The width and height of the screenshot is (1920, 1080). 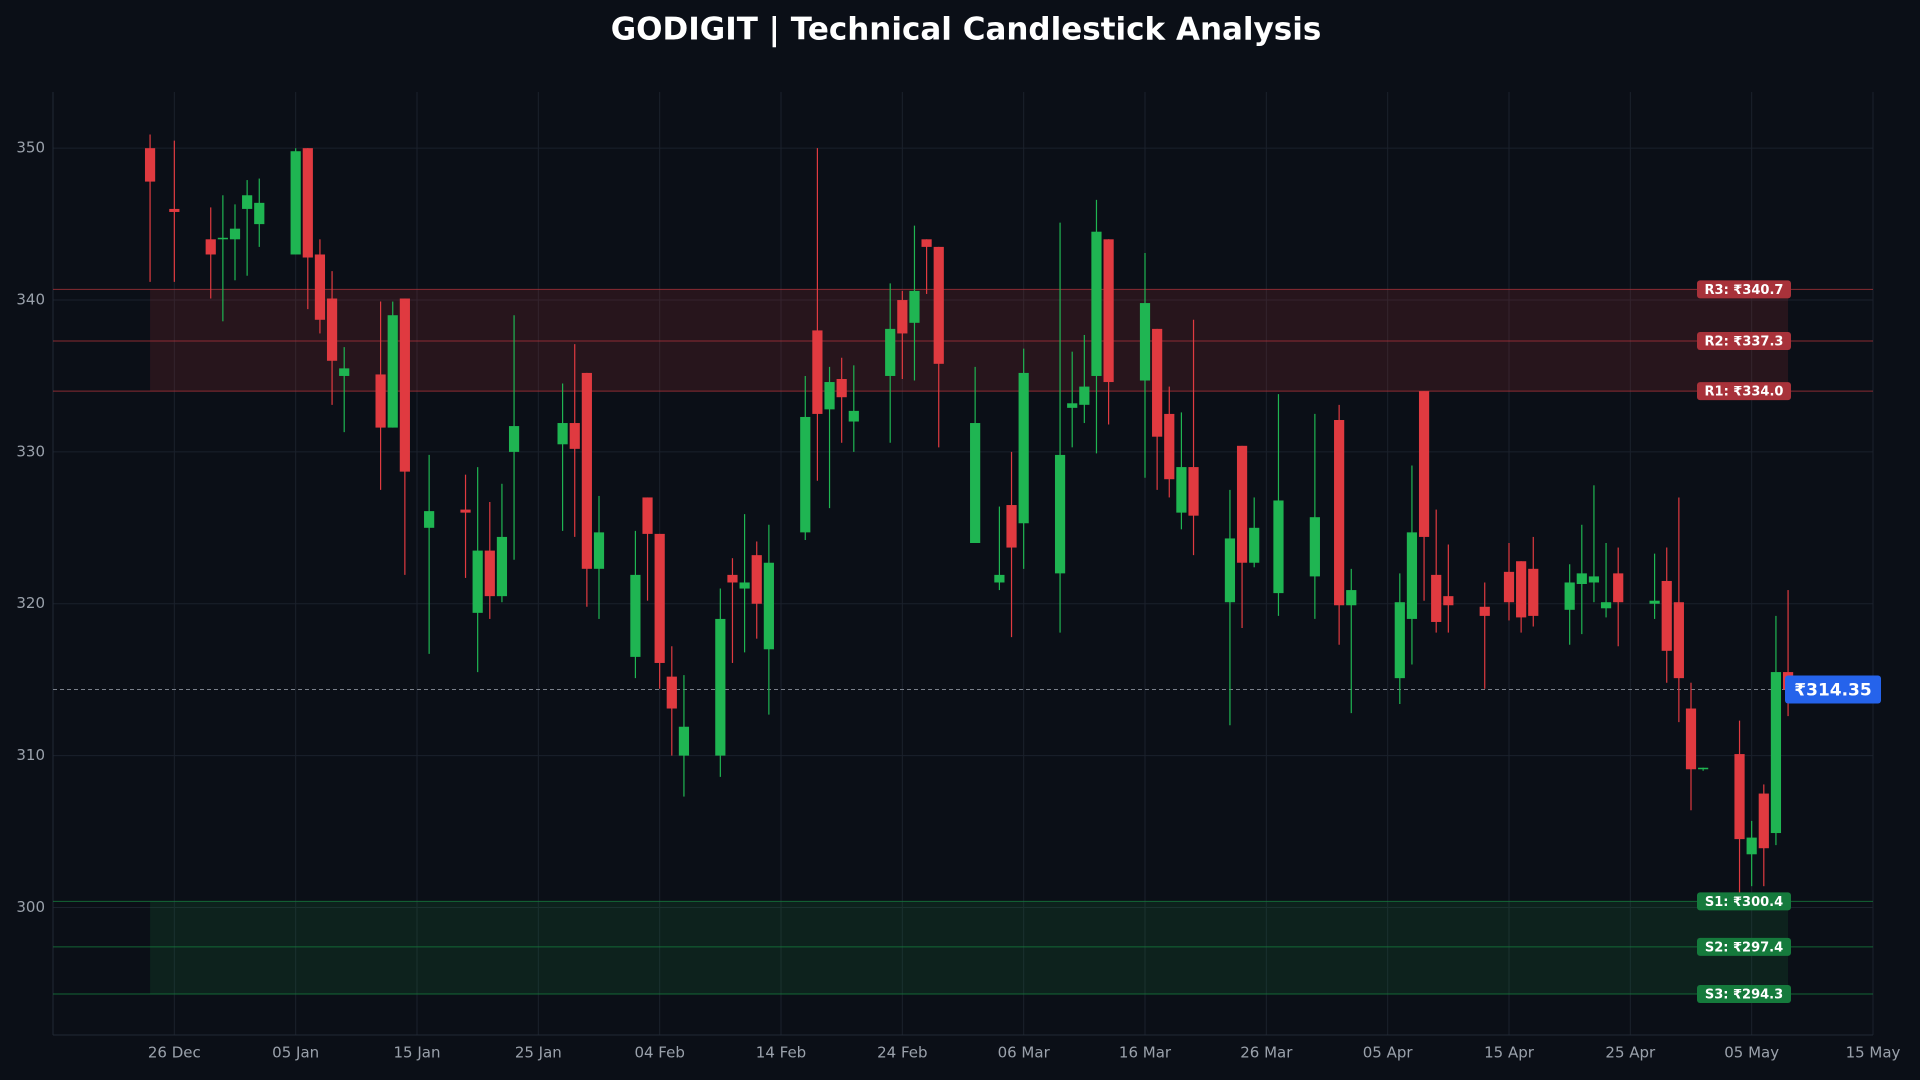 I want to click on x-tick-label: 05 May, so click(x=1751, y=1053).